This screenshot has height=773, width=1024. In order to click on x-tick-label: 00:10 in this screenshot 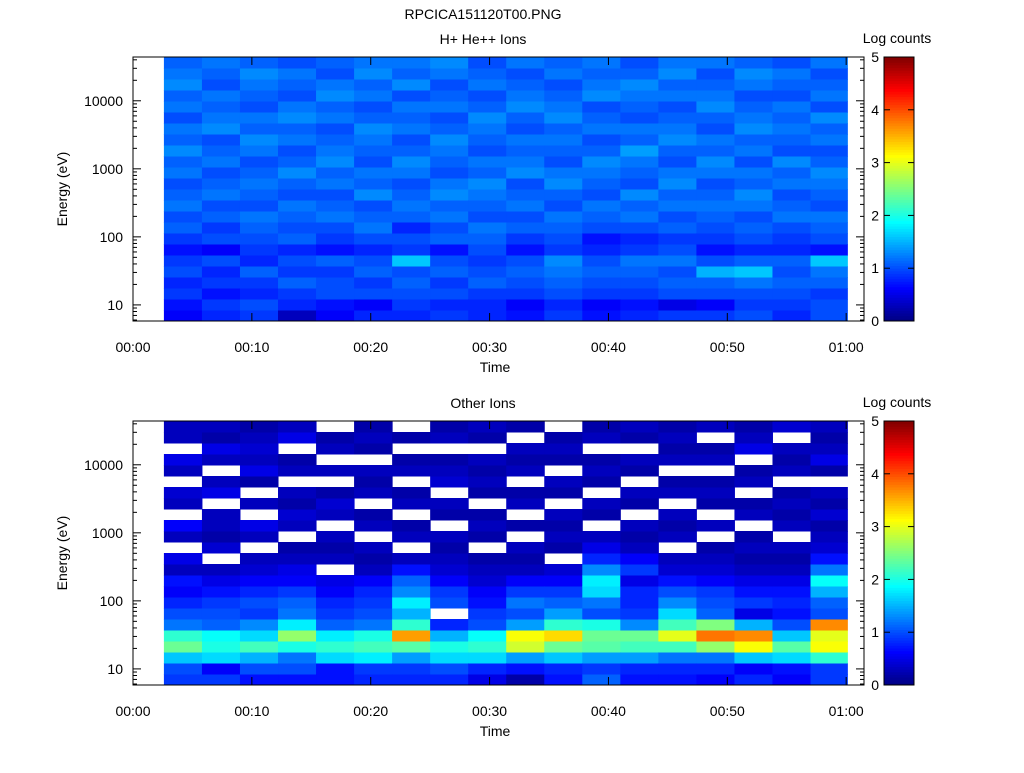, I will do `click(251, 347)`.